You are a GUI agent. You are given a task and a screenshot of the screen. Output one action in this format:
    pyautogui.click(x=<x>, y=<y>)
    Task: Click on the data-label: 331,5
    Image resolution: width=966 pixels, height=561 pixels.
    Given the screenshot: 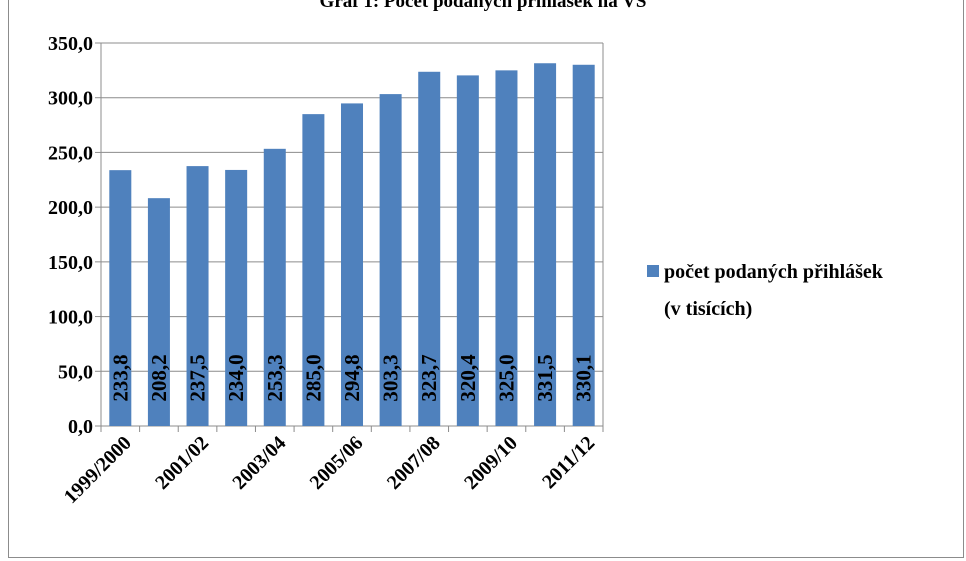 What is the action you would take?
    pyautogui.click(x=545, y=377)
    